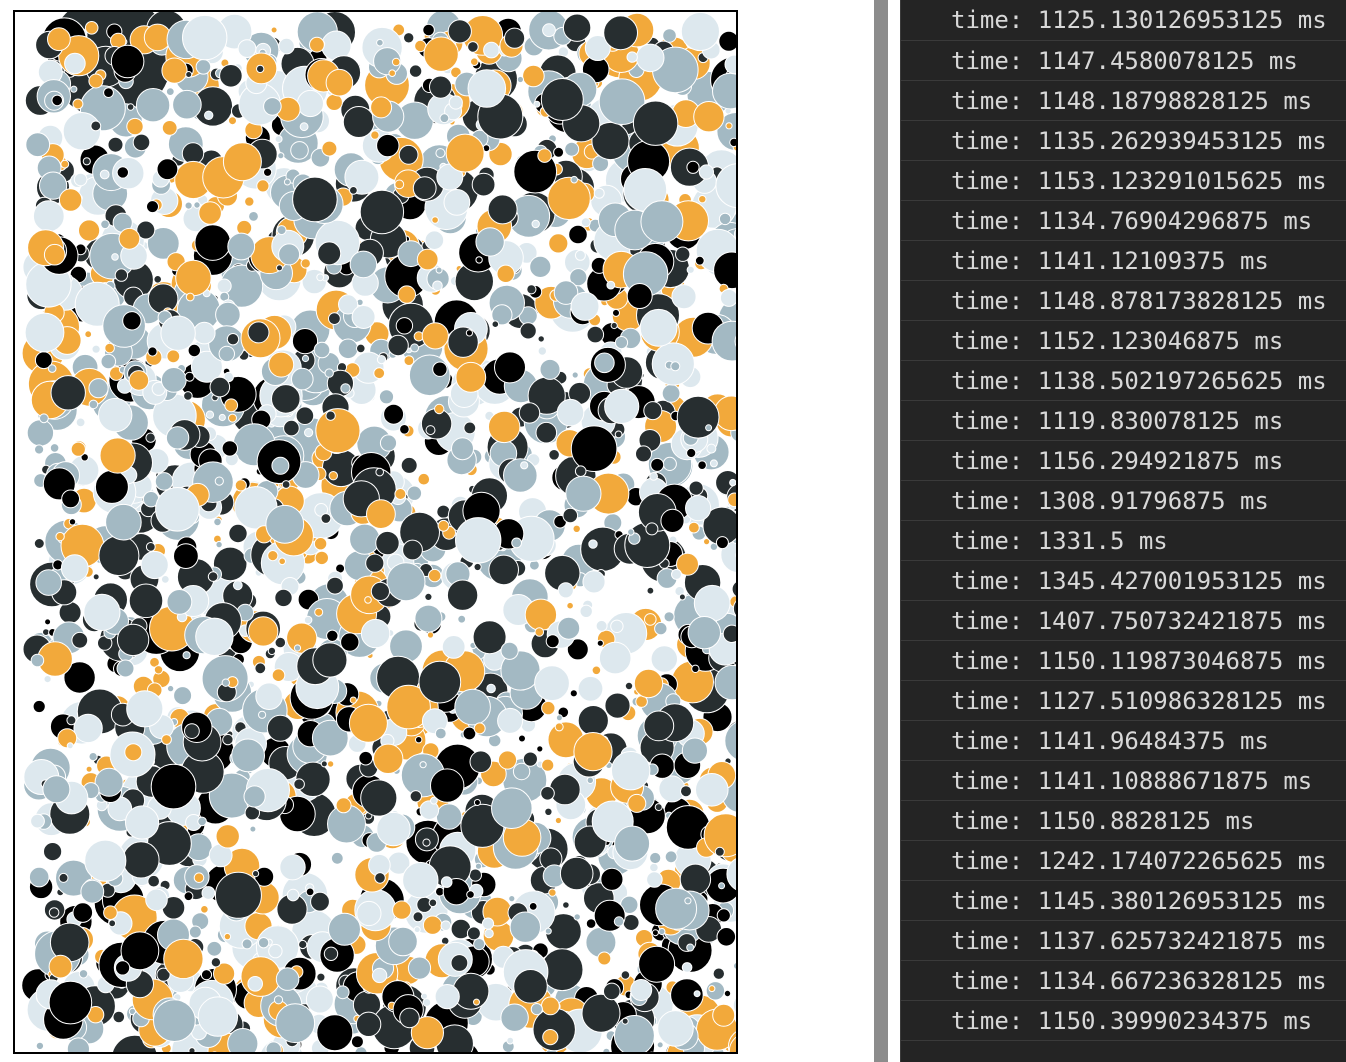 Image resolution: width=1346 pixels, height=1062 pixels. Describe the element at coordinates (881, 531) in the screenshot. I see `panel-divider` at that location.